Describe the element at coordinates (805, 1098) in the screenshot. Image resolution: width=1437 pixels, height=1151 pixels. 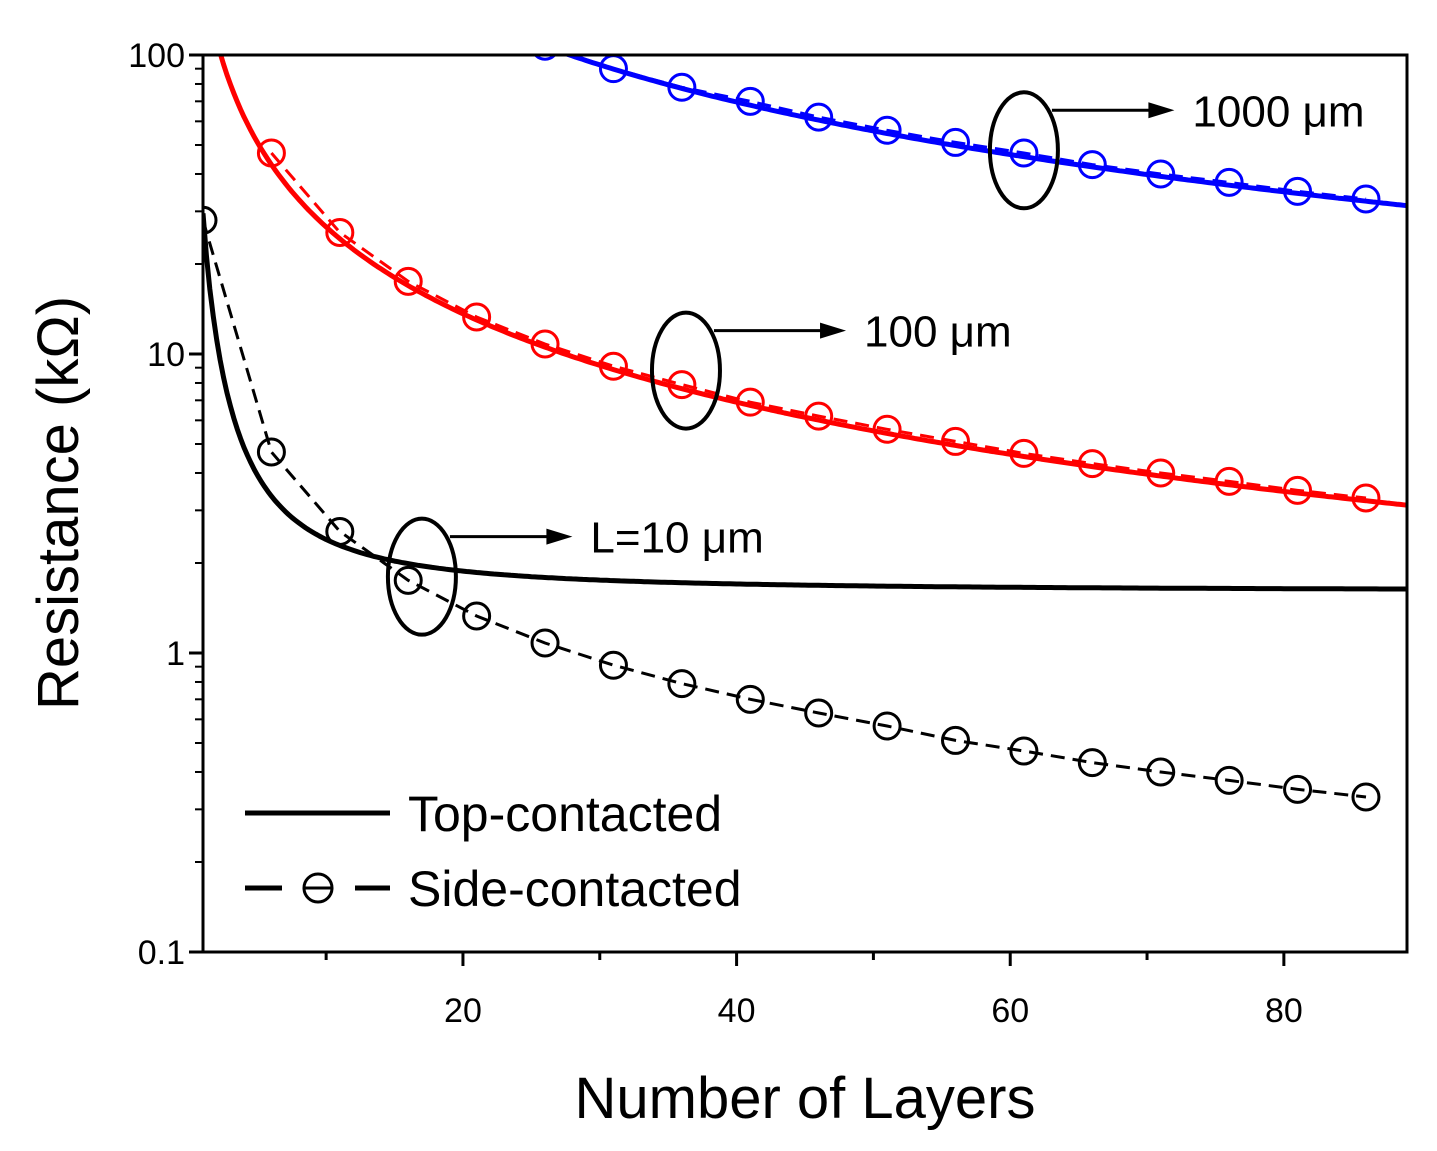
I see `x-axis-title: Number of Layers` at that location.